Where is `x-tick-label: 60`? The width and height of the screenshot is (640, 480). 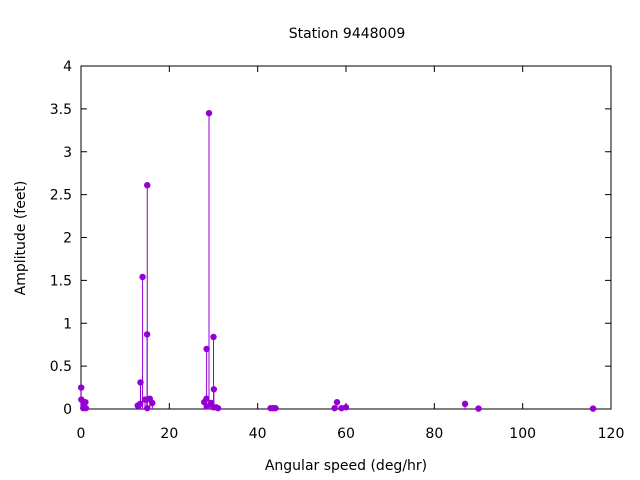 x-tick-label: 60 is located at coordinates (346, 434).